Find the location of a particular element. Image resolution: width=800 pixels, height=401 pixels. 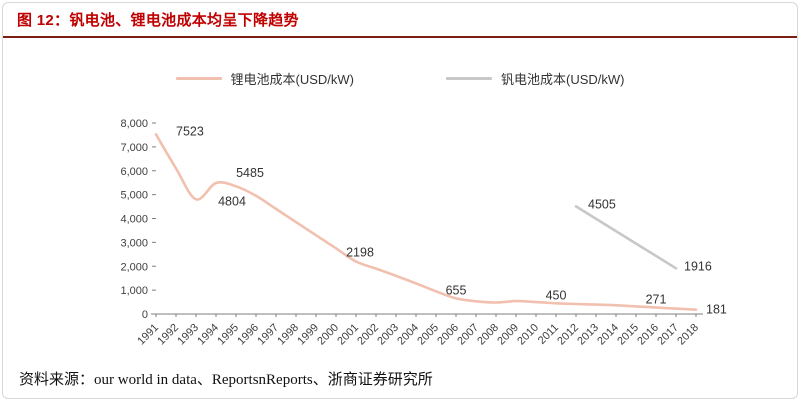

legend-item-lithium: 锂电池成本(USD/kW) is located at coordinates (265, 78).